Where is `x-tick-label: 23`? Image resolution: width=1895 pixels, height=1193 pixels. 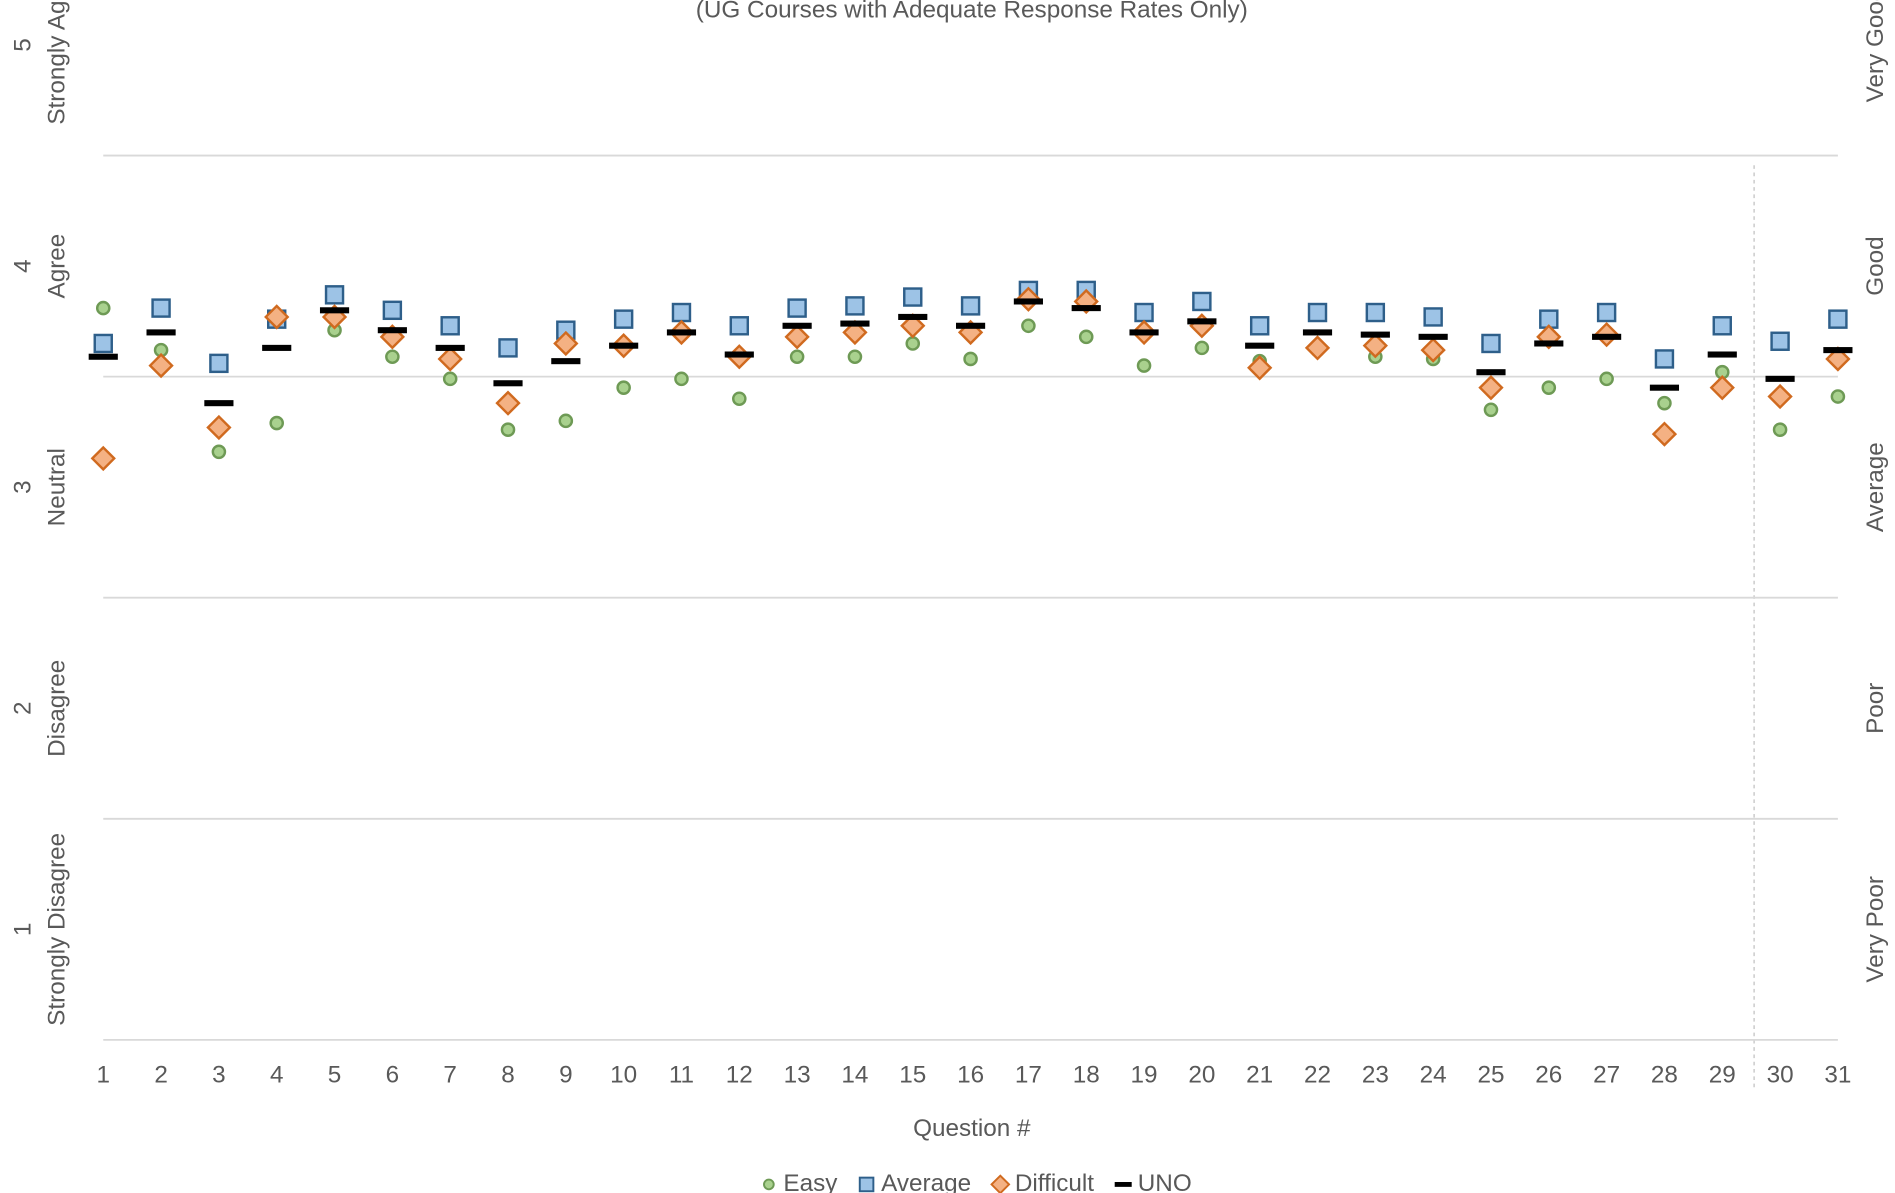
x-tick-label: 23 is located at coordinates (1375, 1075).